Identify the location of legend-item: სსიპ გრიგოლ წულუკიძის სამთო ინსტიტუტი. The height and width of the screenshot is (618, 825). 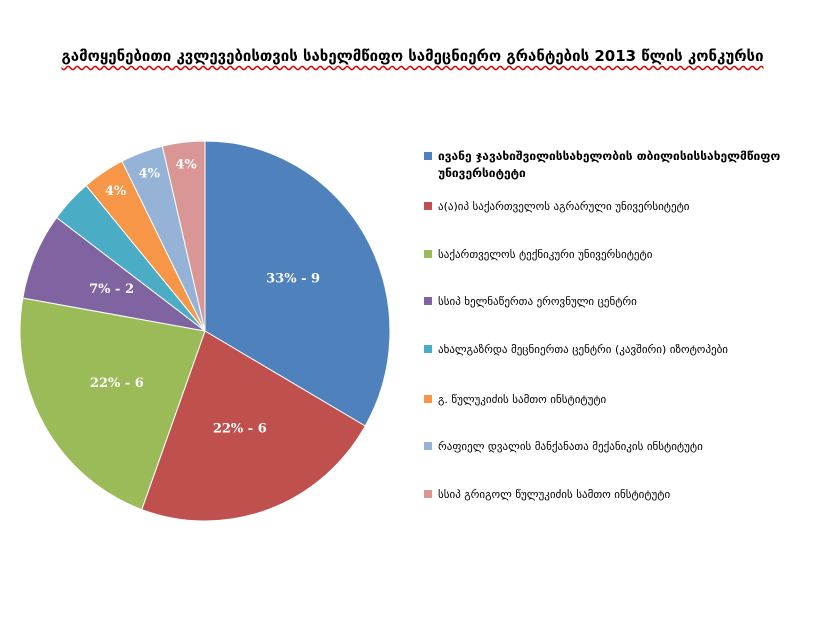
(614, 494).